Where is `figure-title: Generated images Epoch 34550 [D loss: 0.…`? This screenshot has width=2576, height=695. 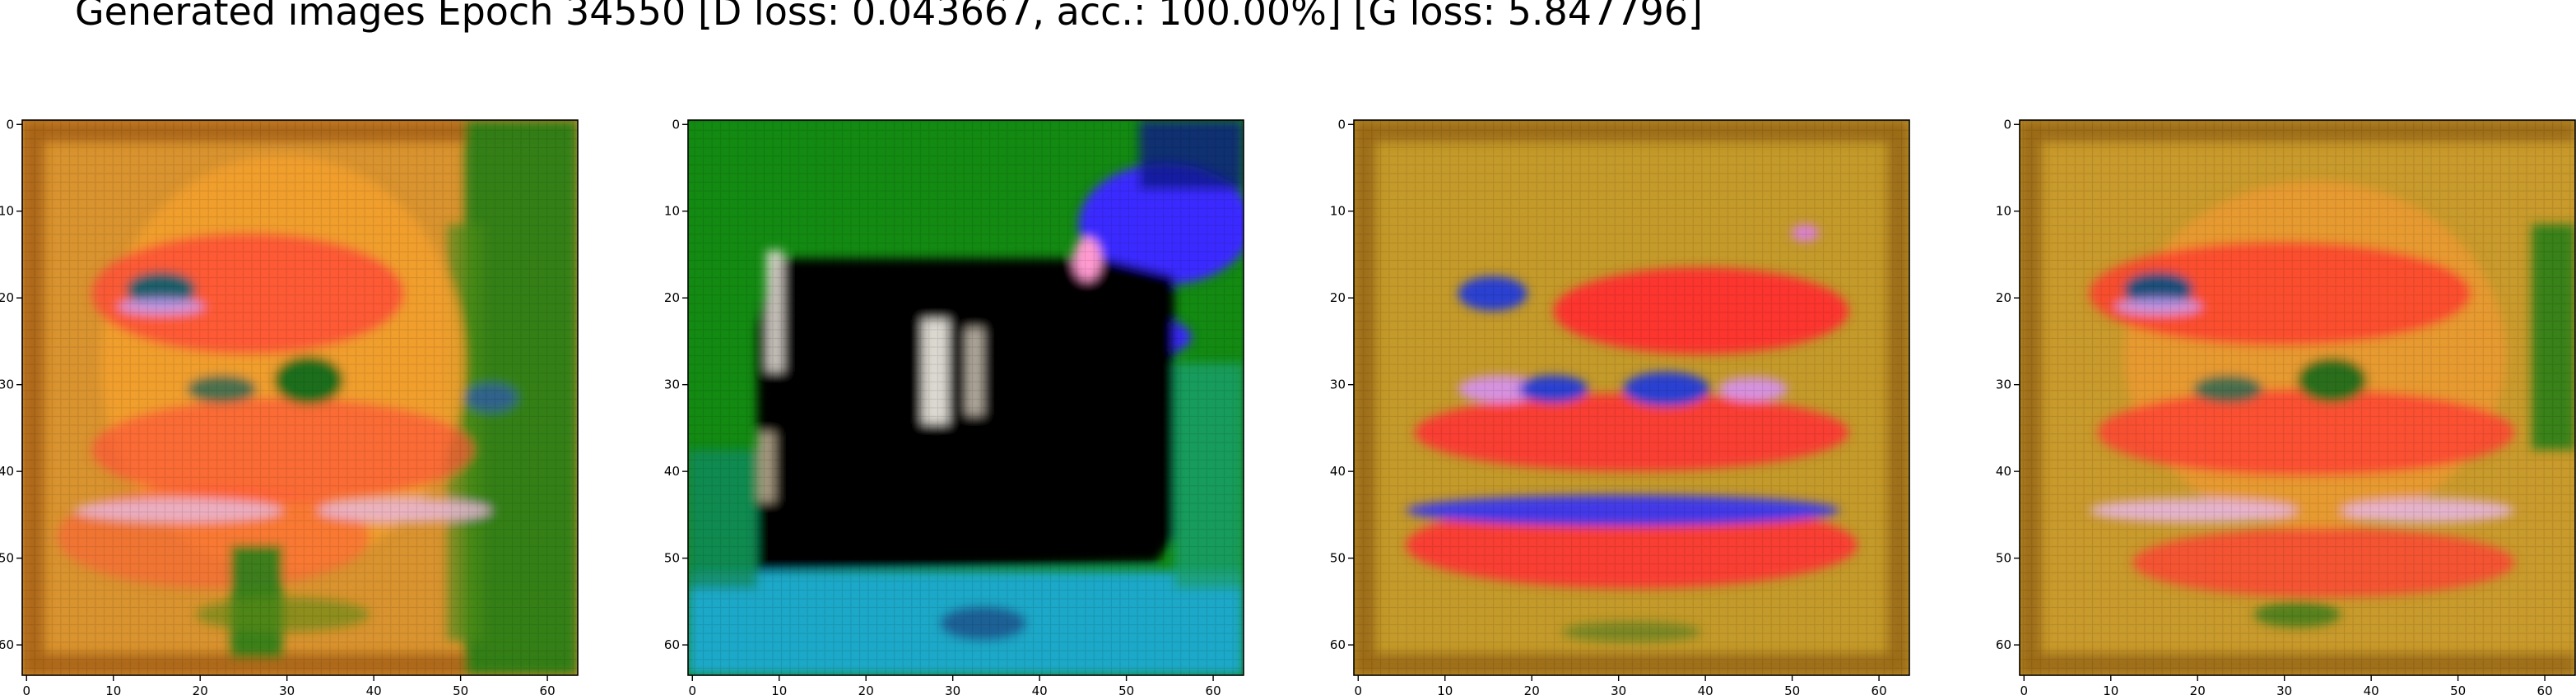 figure-title: Generated images Epoch 34550 [D loss: 0.… is located at coordinates (889, 17).